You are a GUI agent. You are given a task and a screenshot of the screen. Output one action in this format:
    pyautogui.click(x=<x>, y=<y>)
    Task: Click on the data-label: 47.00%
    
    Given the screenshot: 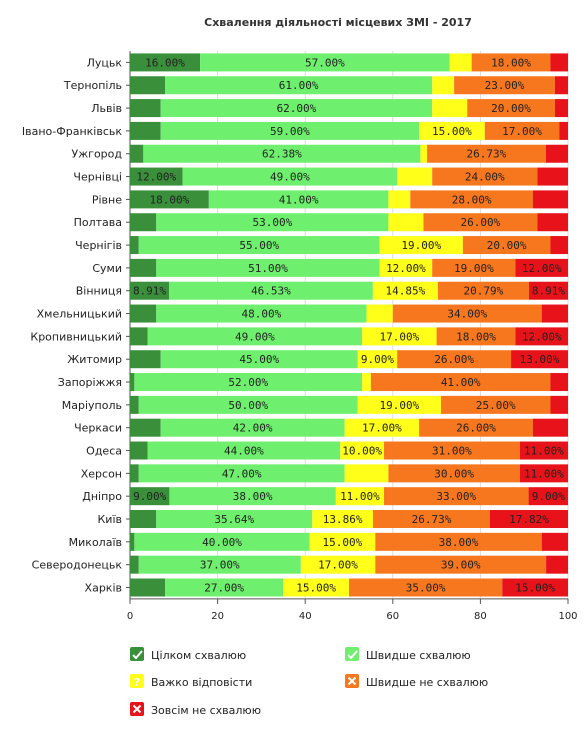 What is the action you would take?
    pyautogui.click(x=242, y=473)
    